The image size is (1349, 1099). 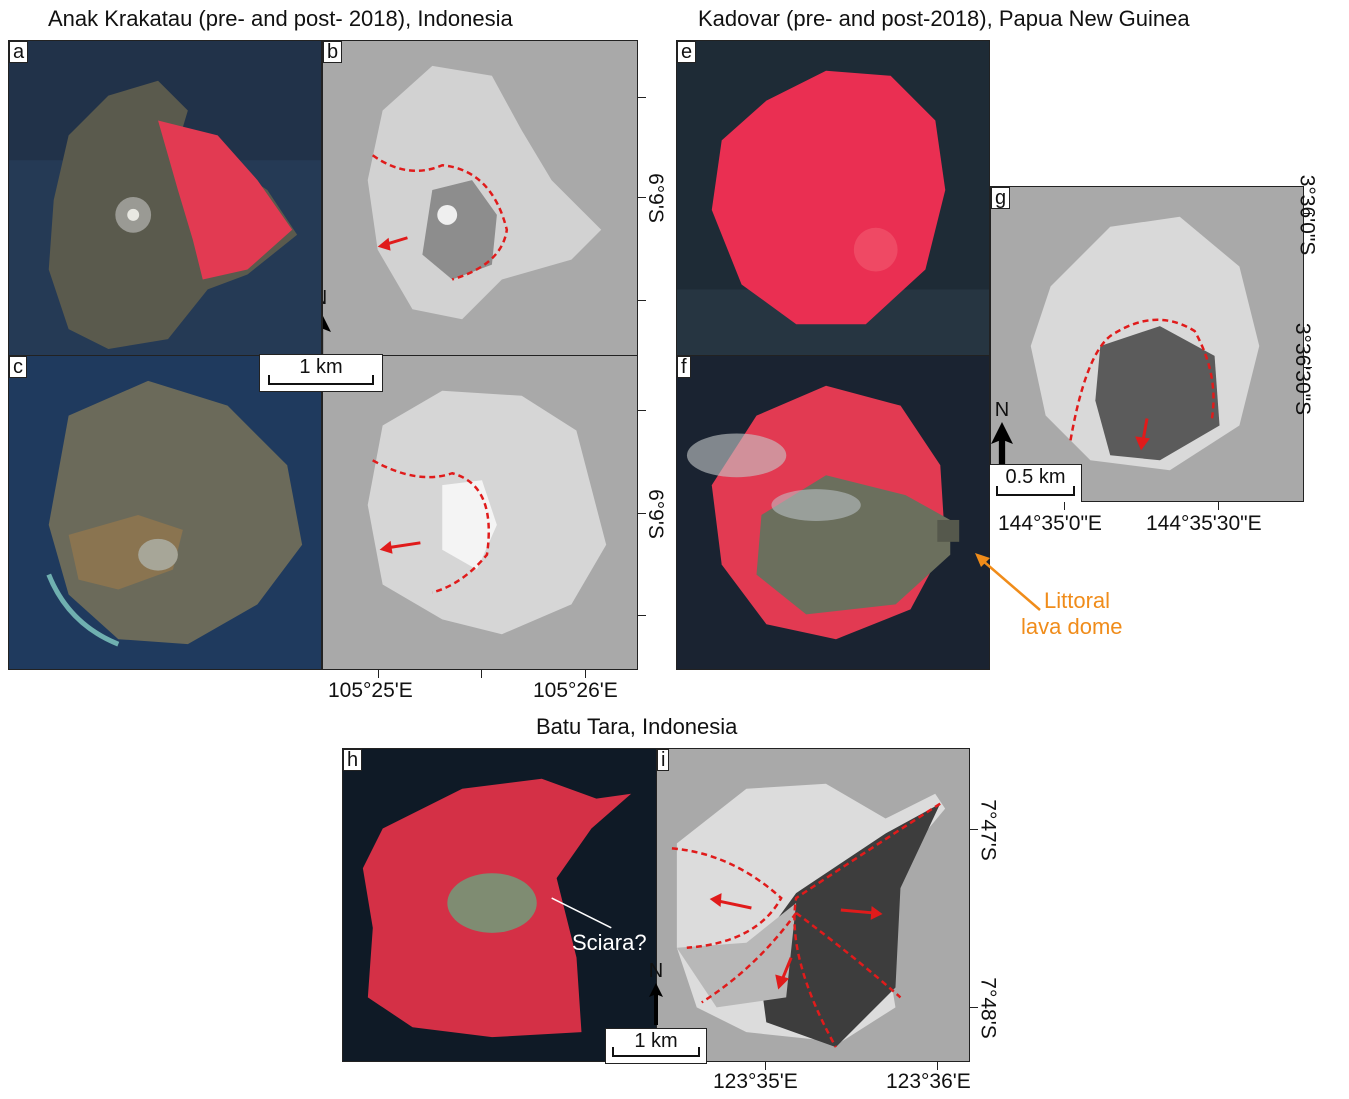 I want to click on lat-label-batu-2: 7°48'S, so click(x=988, y=1007).